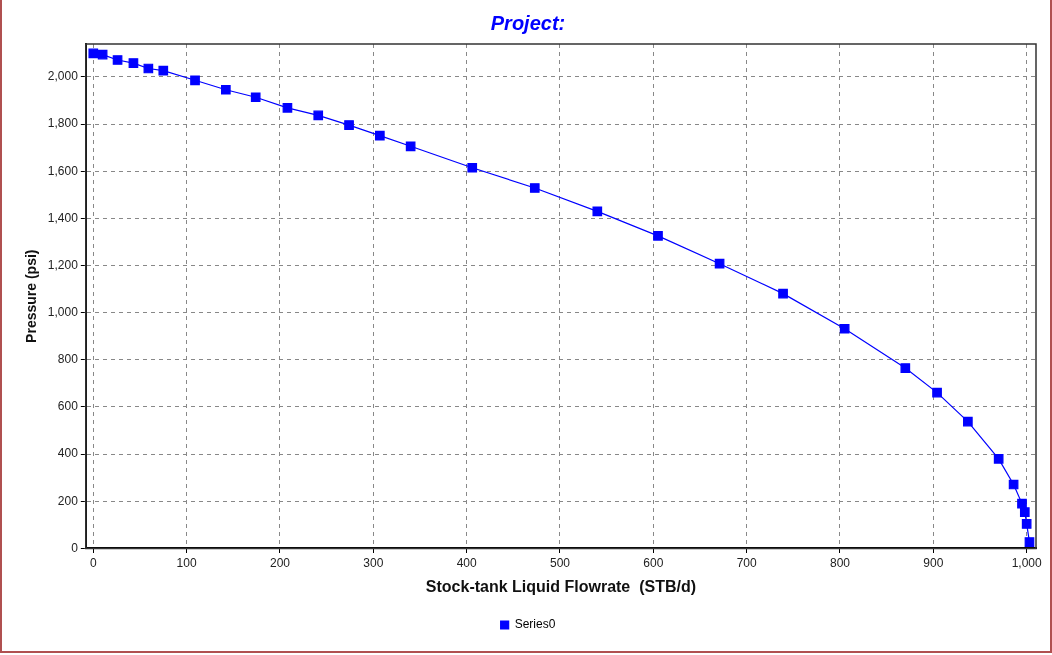  Describe the element at coordinates (535, 624) in the screenshot. I see `legend-label: Series0` at that location.